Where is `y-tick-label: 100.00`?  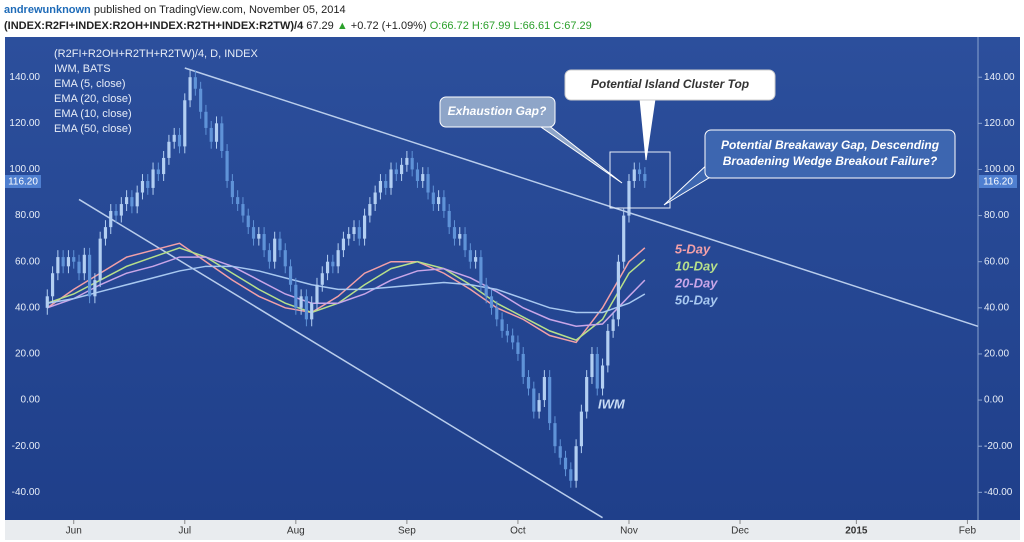
y-tick-label: 100.00 is located at coordinates (24, 169).